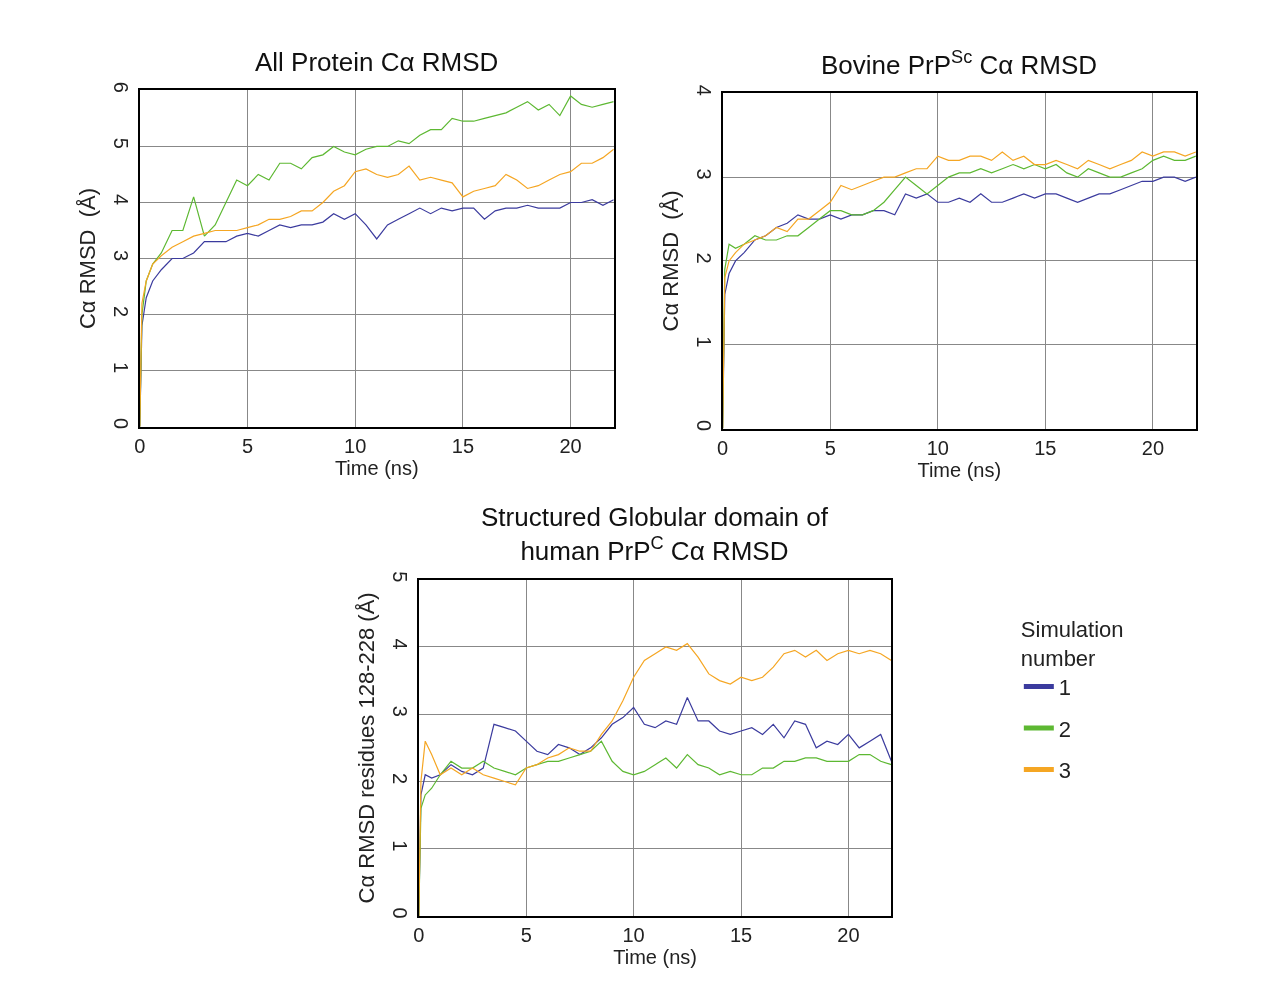 This screenshot has width=1280, height=981. Describe the element at coordinates (1072, 644) in the screenshot. I see `legend-title: Simulation number` at that location.